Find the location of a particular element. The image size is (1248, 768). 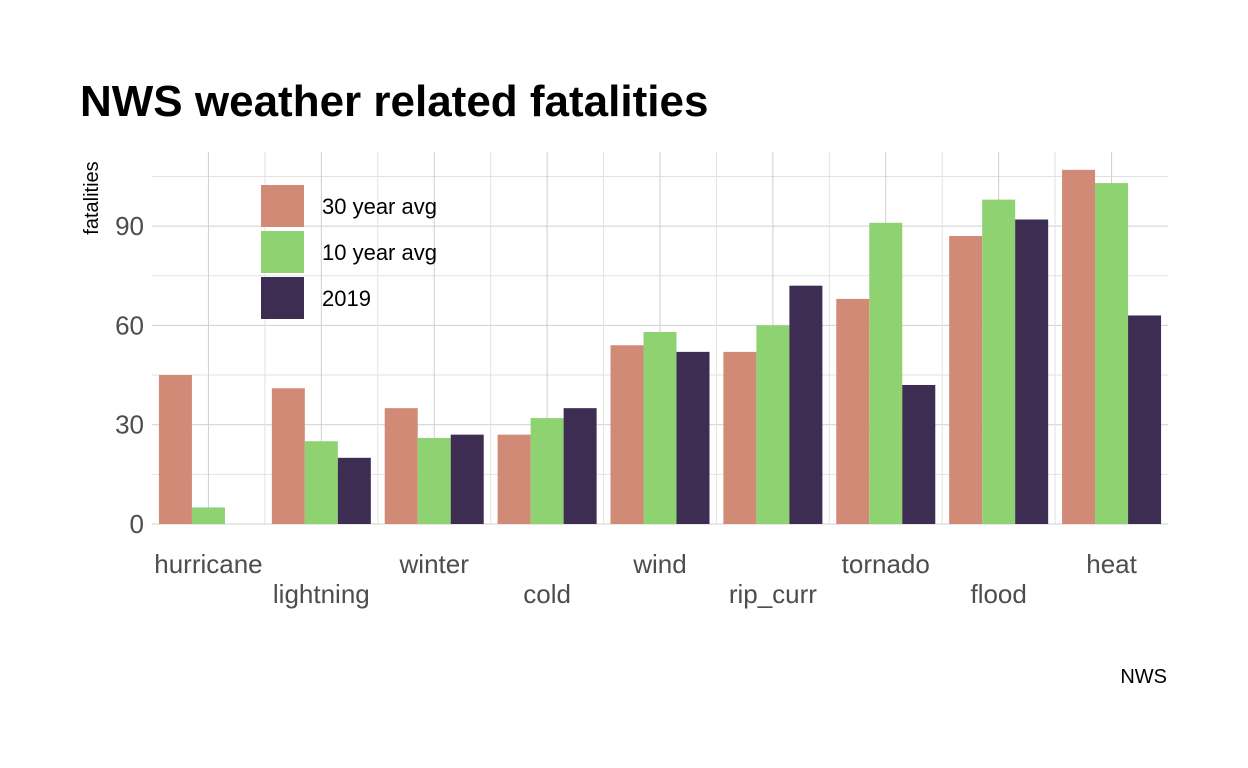

legend: 30 year avg 10 year avg 2019 is located at coordinates (349, 252).